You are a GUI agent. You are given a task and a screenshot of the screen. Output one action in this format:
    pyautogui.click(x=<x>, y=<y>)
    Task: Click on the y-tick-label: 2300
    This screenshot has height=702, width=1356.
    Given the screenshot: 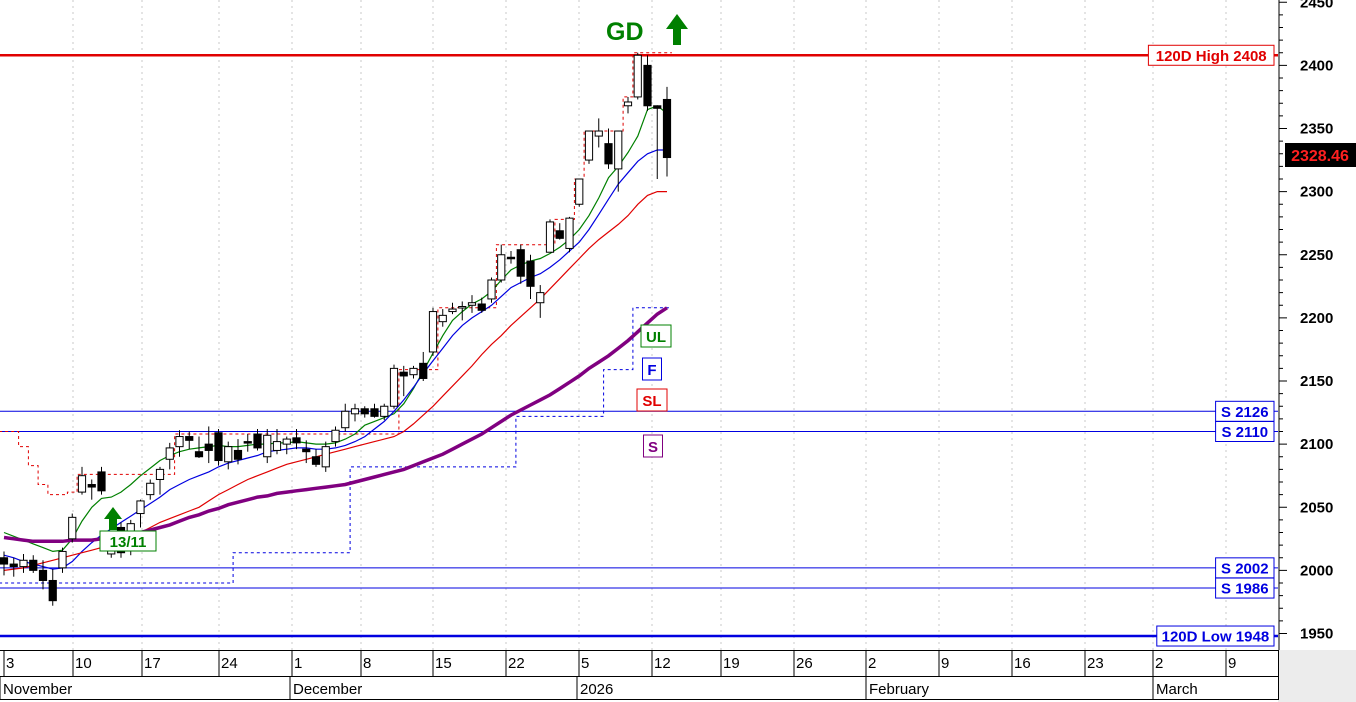 What is the action you would take?
    pyautogui.click(x=1316, y=192)
    